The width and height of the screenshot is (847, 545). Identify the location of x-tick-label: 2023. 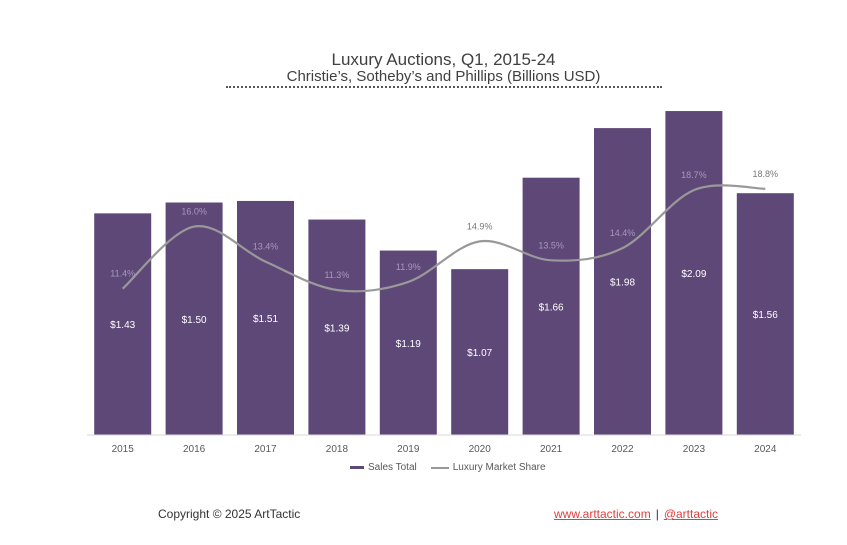
(694, 449).